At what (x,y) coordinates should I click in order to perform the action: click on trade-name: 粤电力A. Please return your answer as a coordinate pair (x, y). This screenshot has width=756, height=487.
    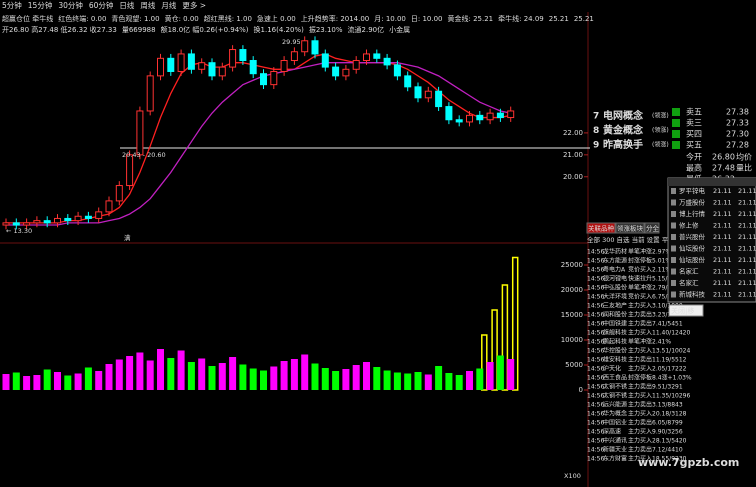
    Looking at the image, I should click on (614, 270).